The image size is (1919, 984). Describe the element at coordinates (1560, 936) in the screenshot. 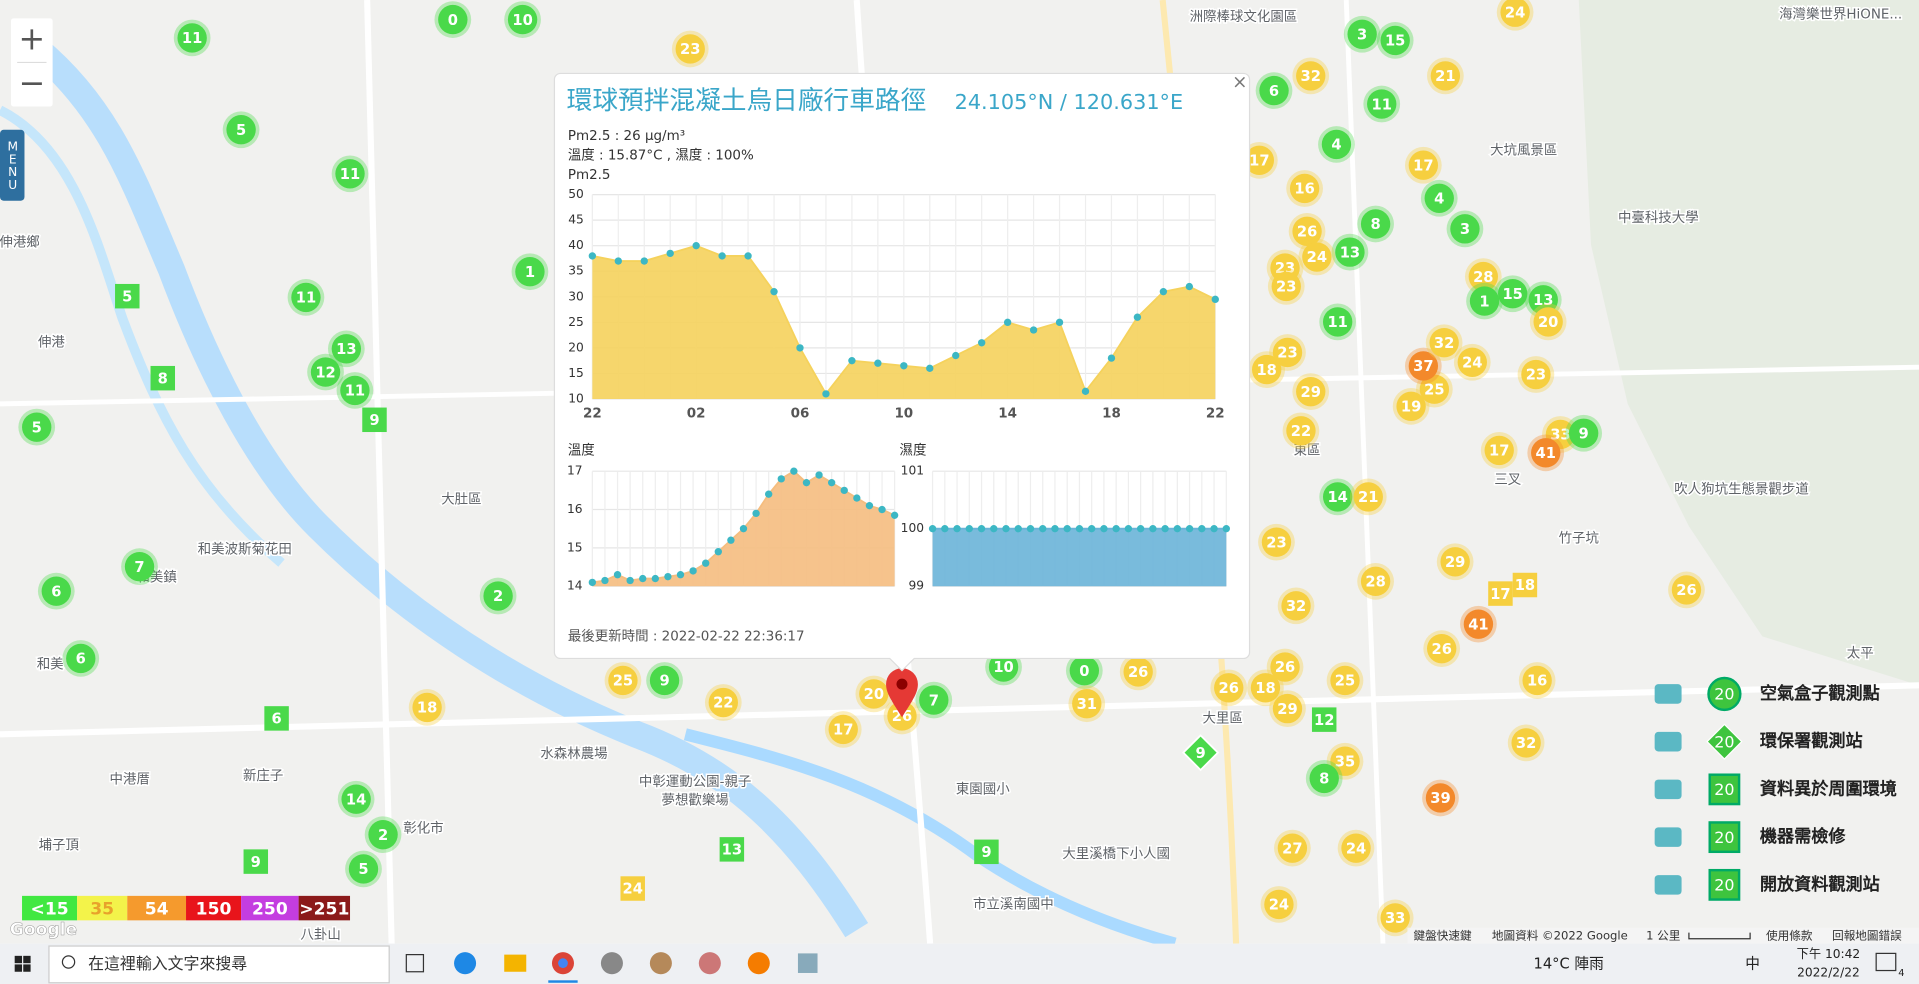

I see `footer-link: 地圖資料 ©2022 Google` at that location.